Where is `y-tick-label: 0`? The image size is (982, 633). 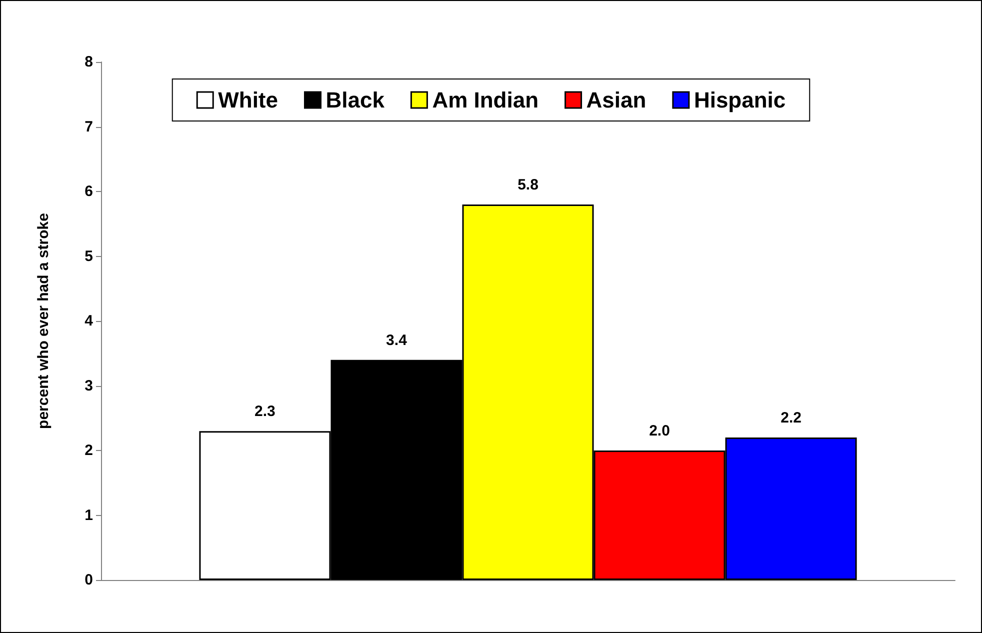
y-tick-label: 0 is located at coordinates (88, 580).